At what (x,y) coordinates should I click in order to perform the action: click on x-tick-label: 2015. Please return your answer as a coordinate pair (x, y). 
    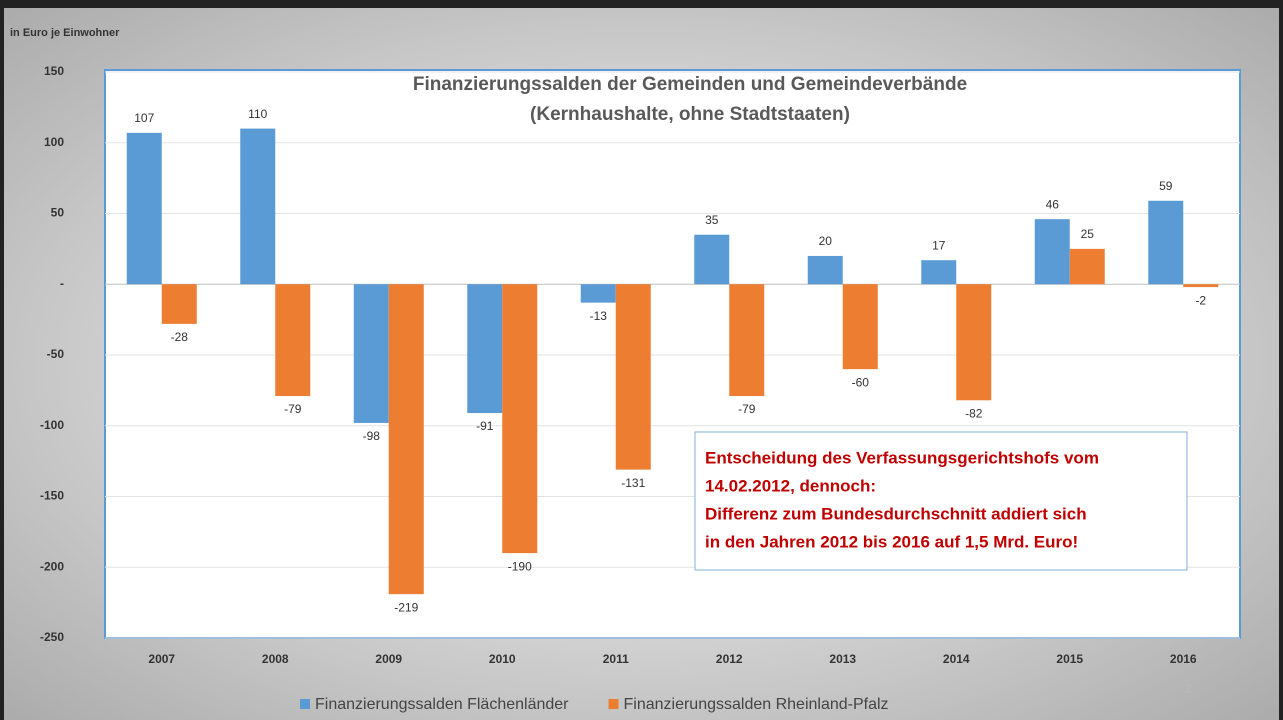
    Looking at the image, I should click on (1069, 659).